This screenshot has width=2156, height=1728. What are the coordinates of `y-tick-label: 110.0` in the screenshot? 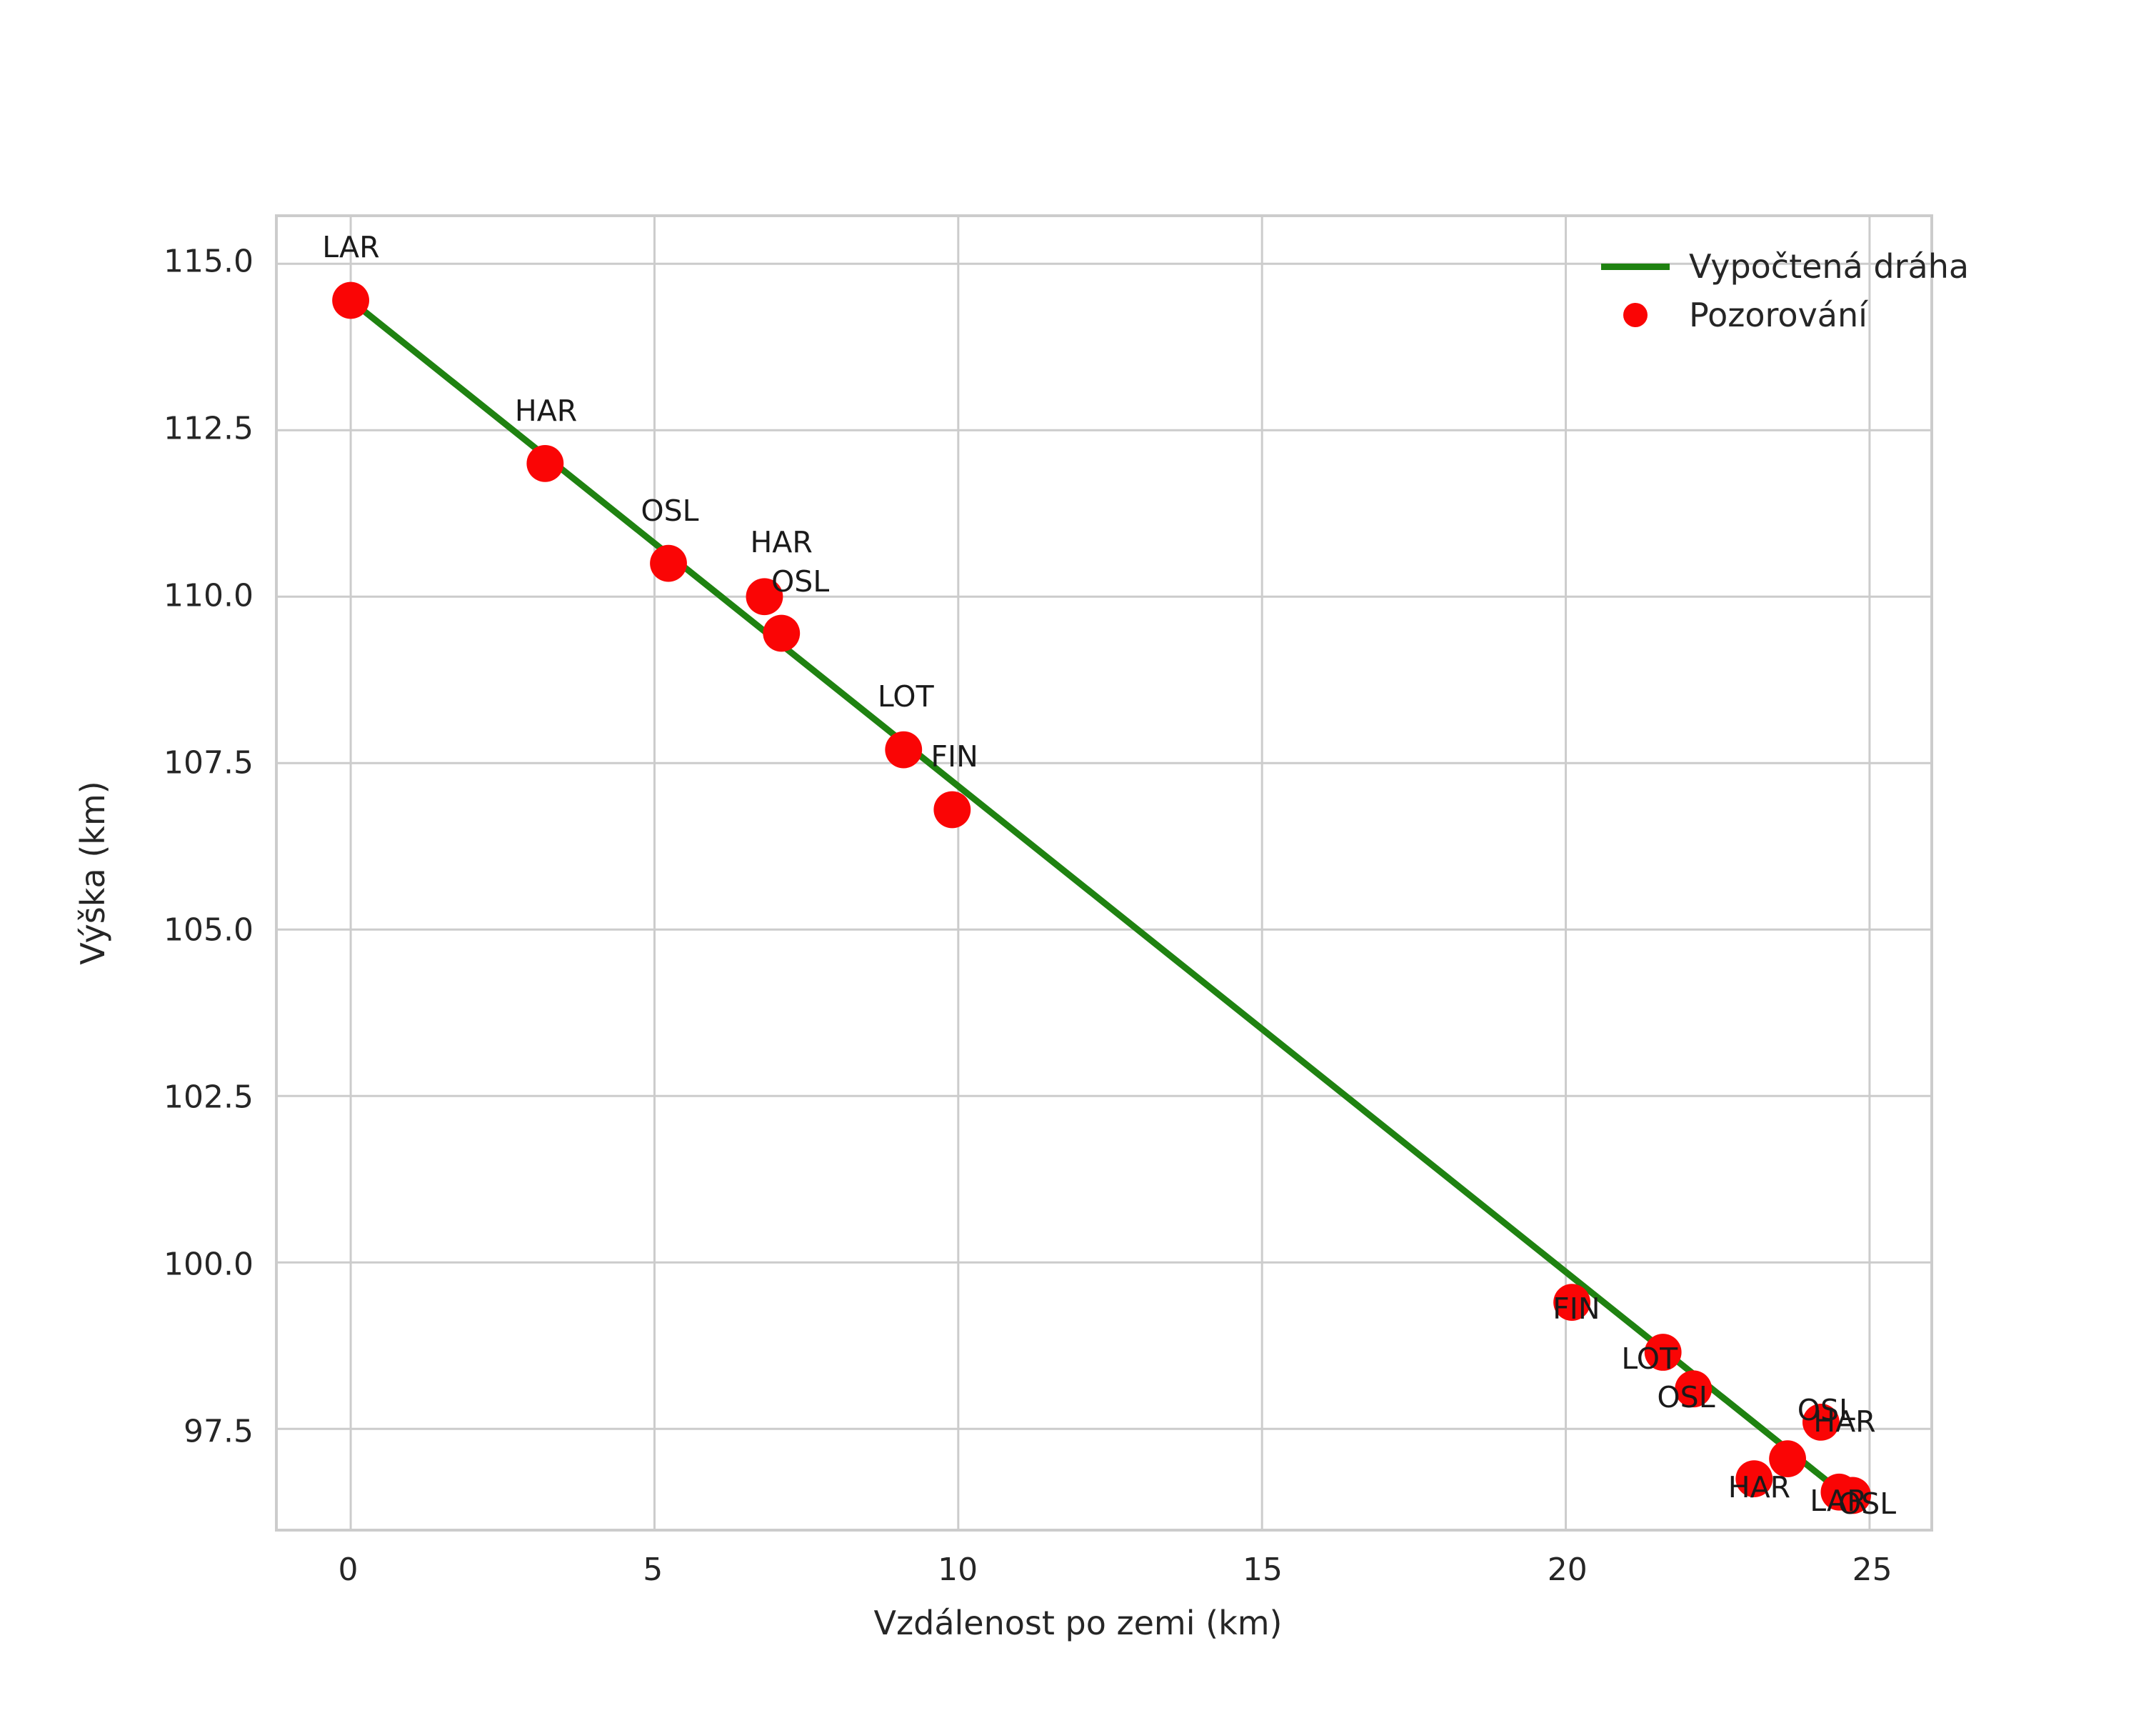 It's located at (209, 595).